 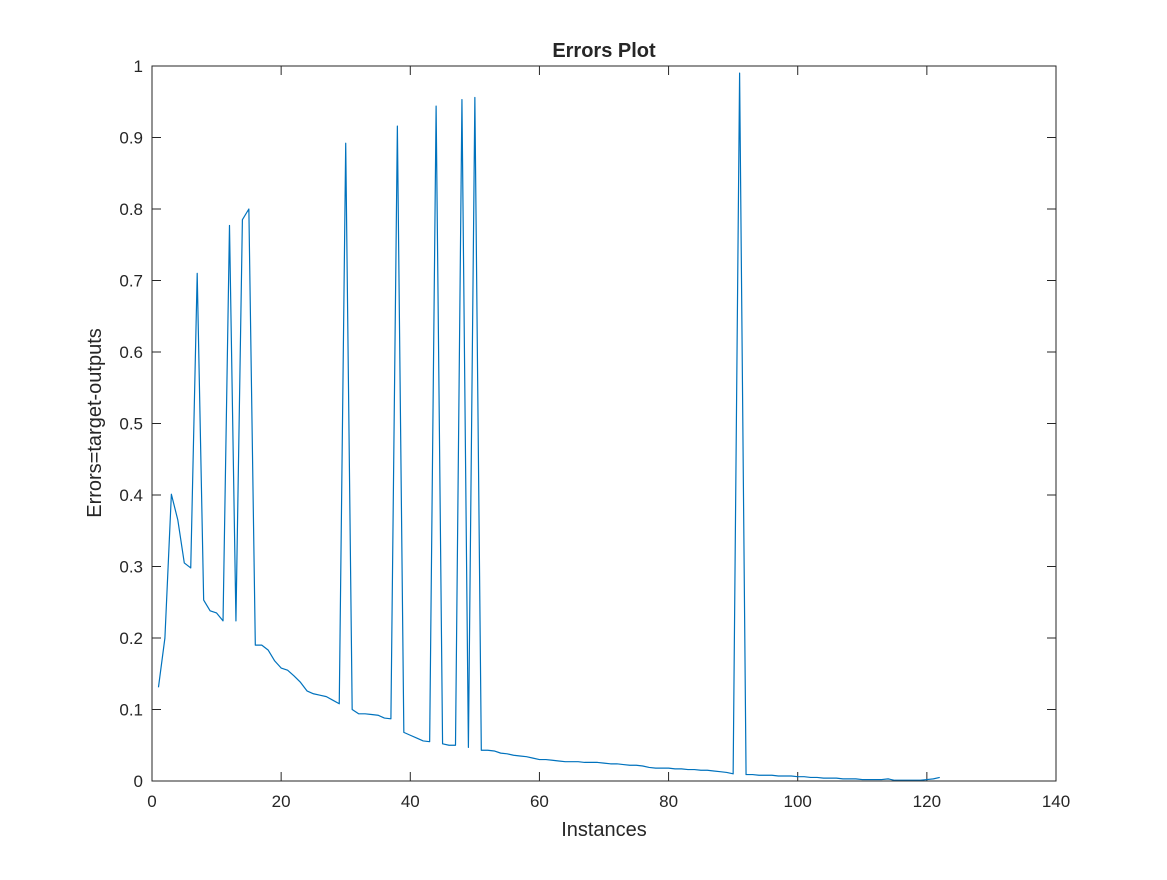 What do you see at coordinates (131, 424) in the screenshot?
I see `y-tick-label: 0.5` at bounding box center [131, 424].